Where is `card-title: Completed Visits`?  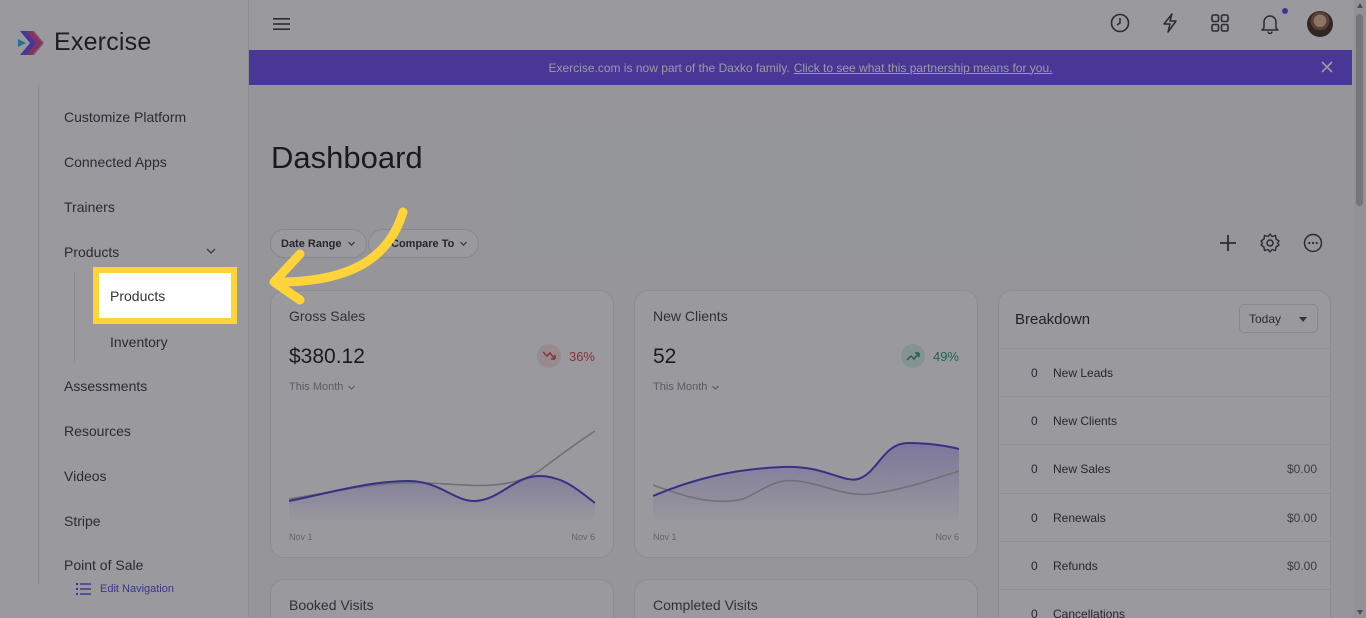
card-title: Completed Visits is located at coordinates (705, 605).